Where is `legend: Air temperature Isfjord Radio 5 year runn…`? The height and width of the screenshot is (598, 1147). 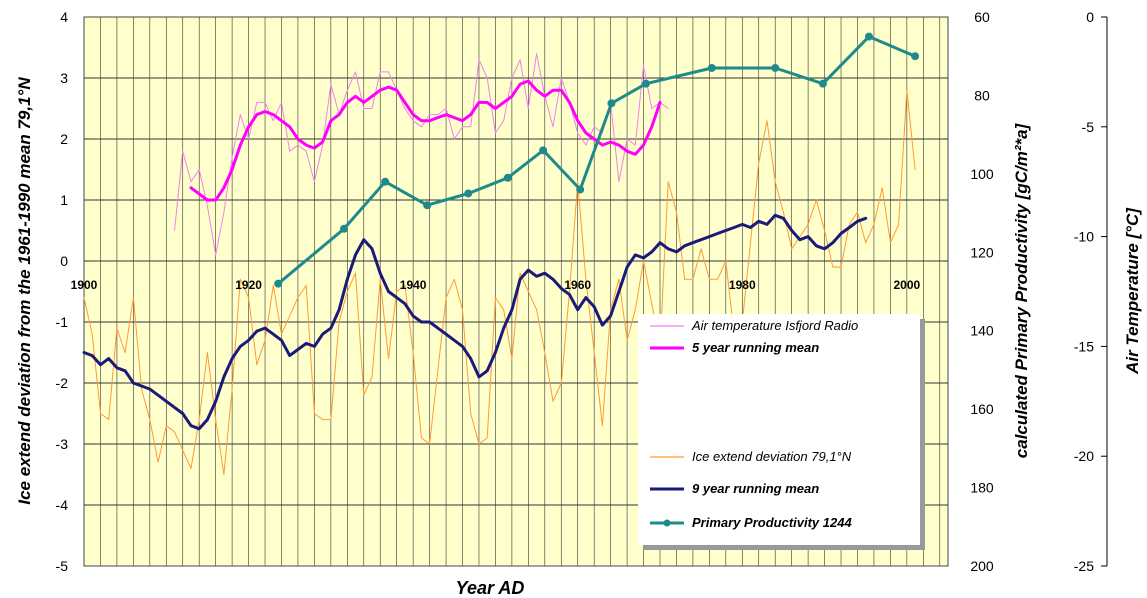
legend: Air temperature Isfjord Radio 5 year runn… is located at coordinates (781, 432).